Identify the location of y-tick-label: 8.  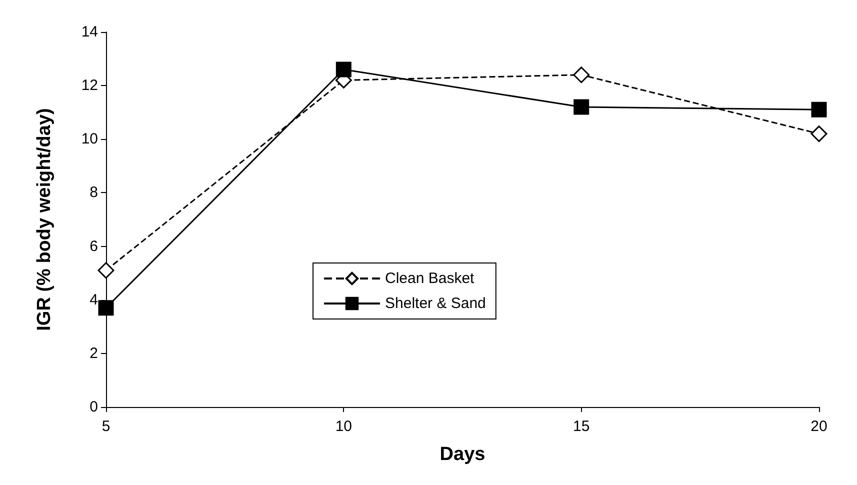
(94, 193).